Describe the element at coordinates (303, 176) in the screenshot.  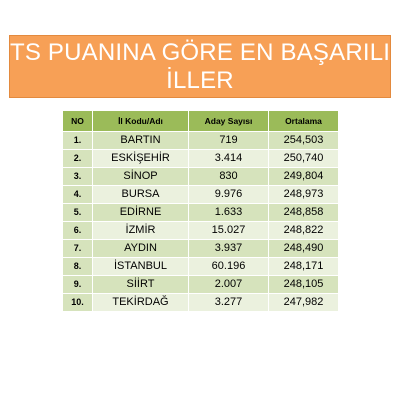
I see `average-cell: 249,804` at that location.